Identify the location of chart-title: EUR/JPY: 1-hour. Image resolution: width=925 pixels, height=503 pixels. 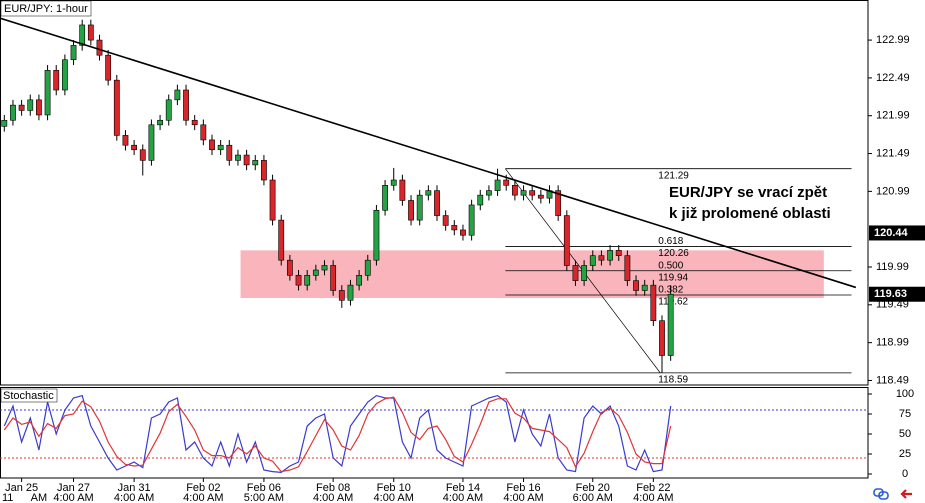
(46, 9).